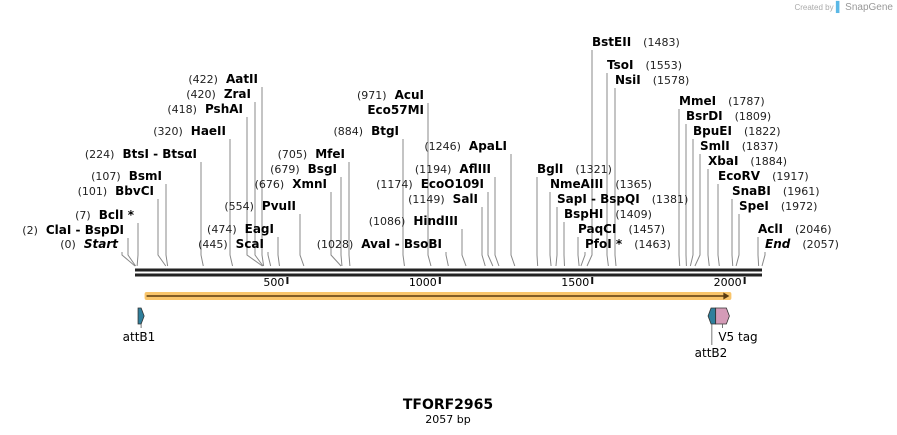  What do you see at coordinates (775, 191) in the screenshot?
I see `restriction-site: SnaBI (1961)` at bounding box center [775, 191].